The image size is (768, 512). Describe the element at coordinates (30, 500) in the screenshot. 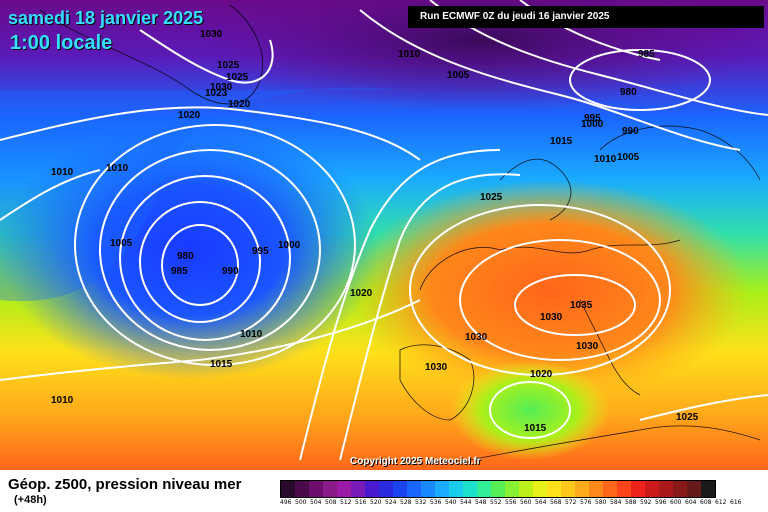

I see `lead-time: (+48h)` at that location.